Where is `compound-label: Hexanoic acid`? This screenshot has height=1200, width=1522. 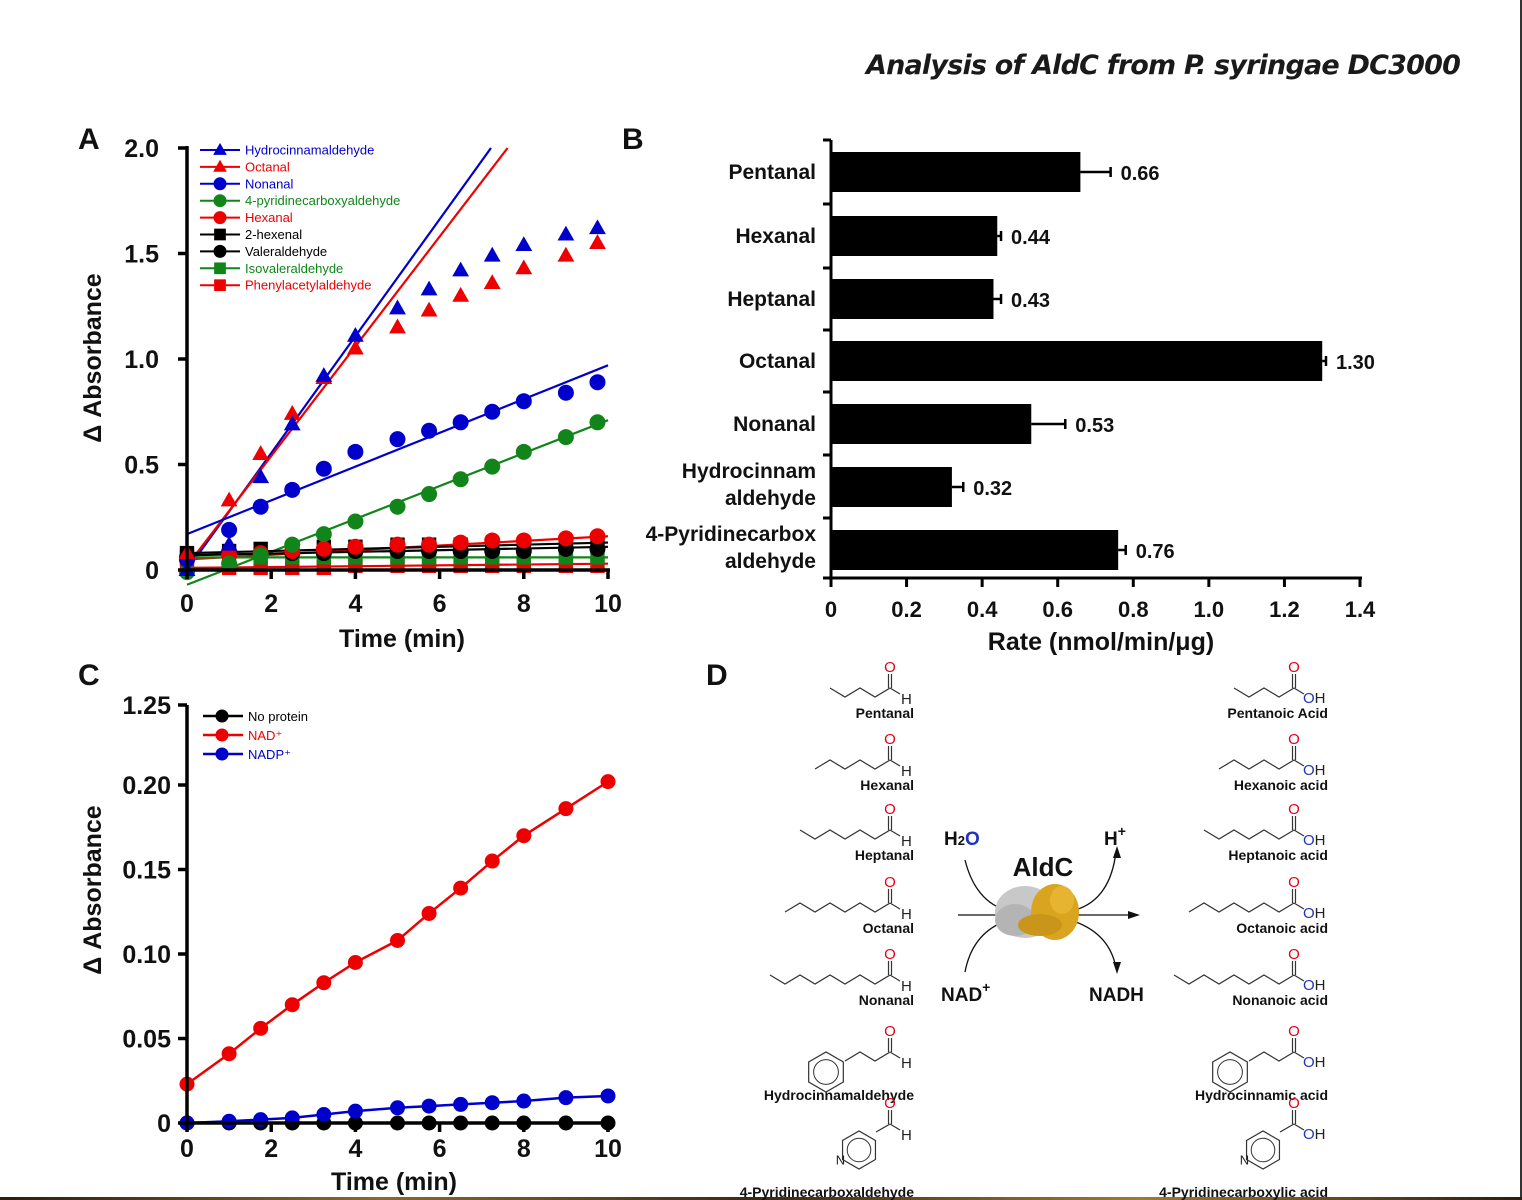 compound-label: Hexanoic acid is located at coordinates (1281, 785).